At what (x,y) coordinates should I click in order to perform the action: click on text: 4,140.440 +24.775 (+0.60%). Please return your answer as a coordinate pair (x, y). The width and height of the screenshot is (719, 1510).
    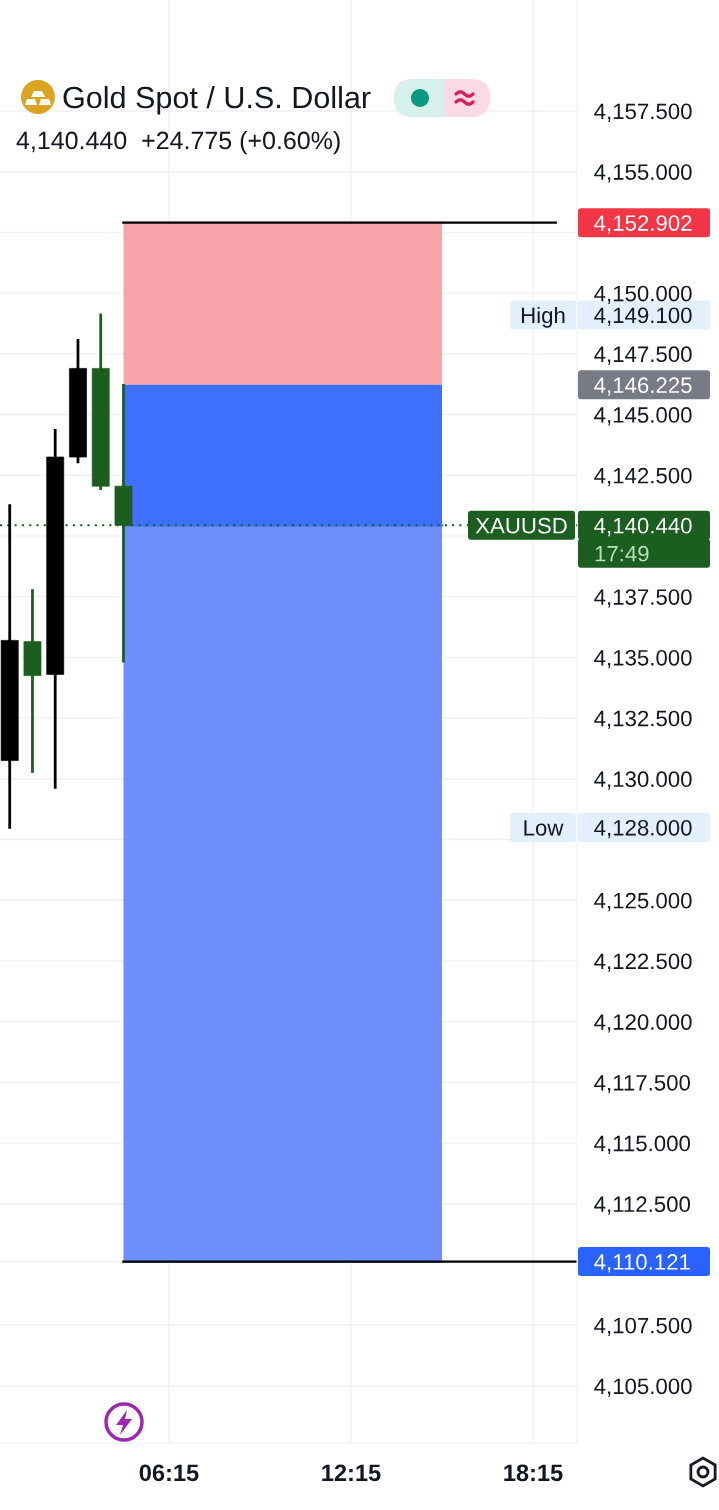
    Looking at the image, I should click on (178, 142).